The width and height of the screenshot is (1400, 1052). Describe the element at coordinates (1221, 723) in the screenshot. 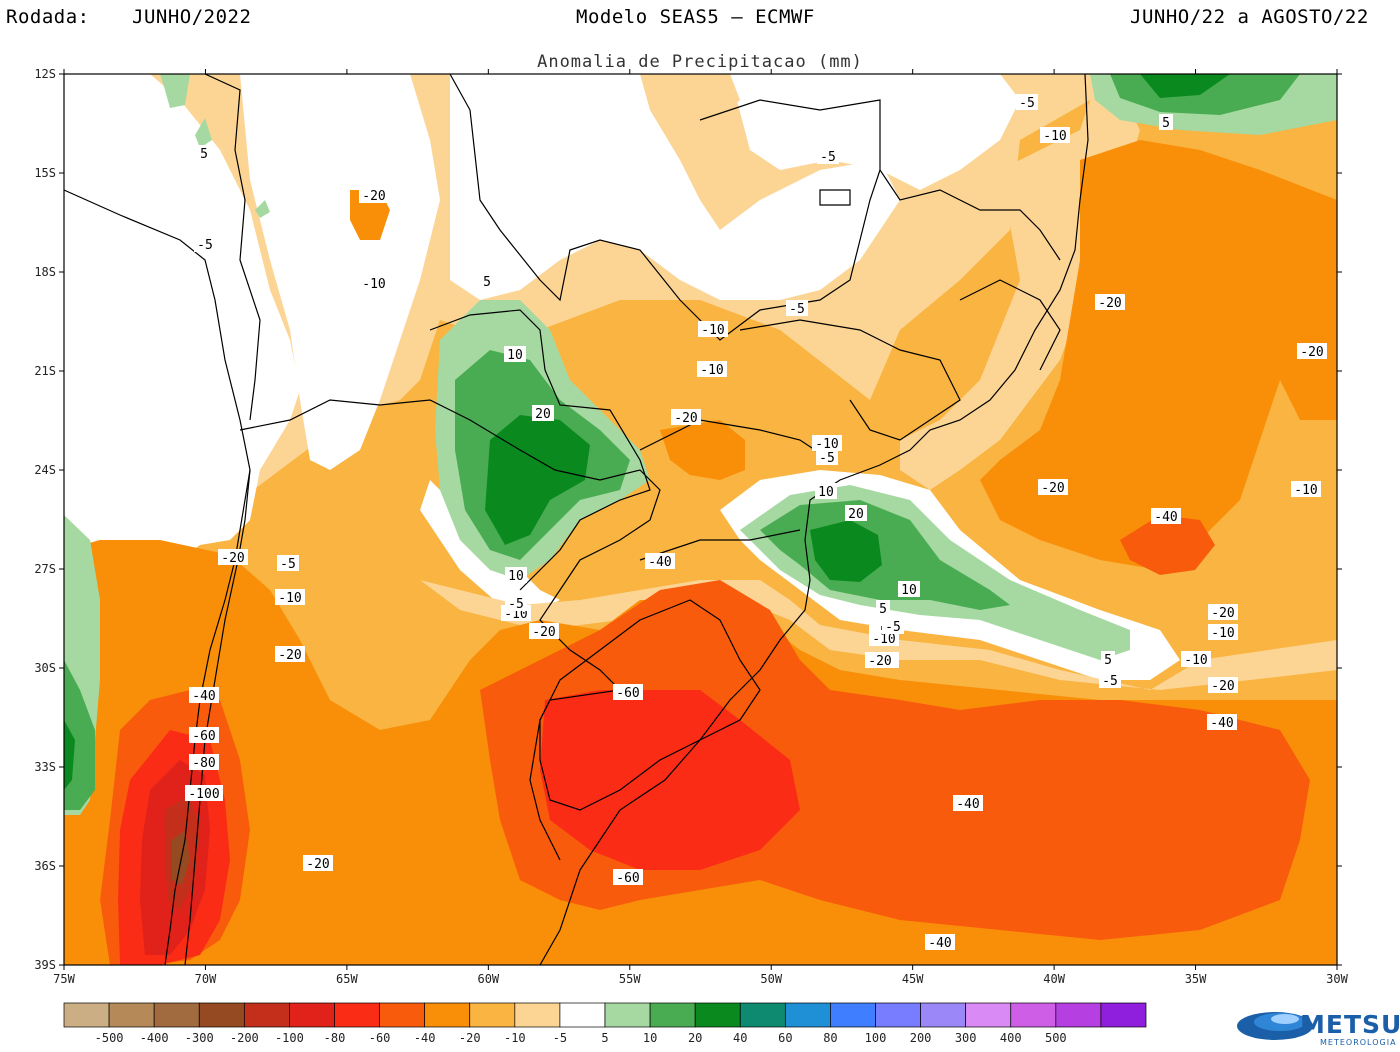

I see `contour-label: -40` at that location.